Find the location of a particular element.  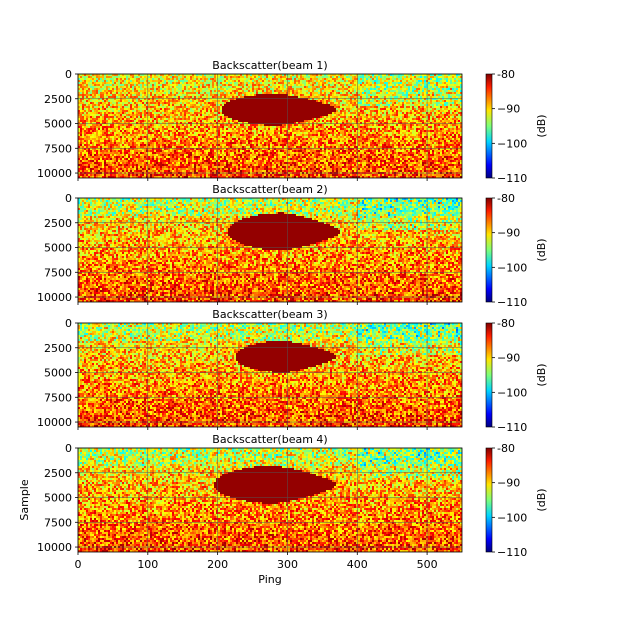

panel-title: Backscatter(beam 3) is located at coordinates (269, 314).